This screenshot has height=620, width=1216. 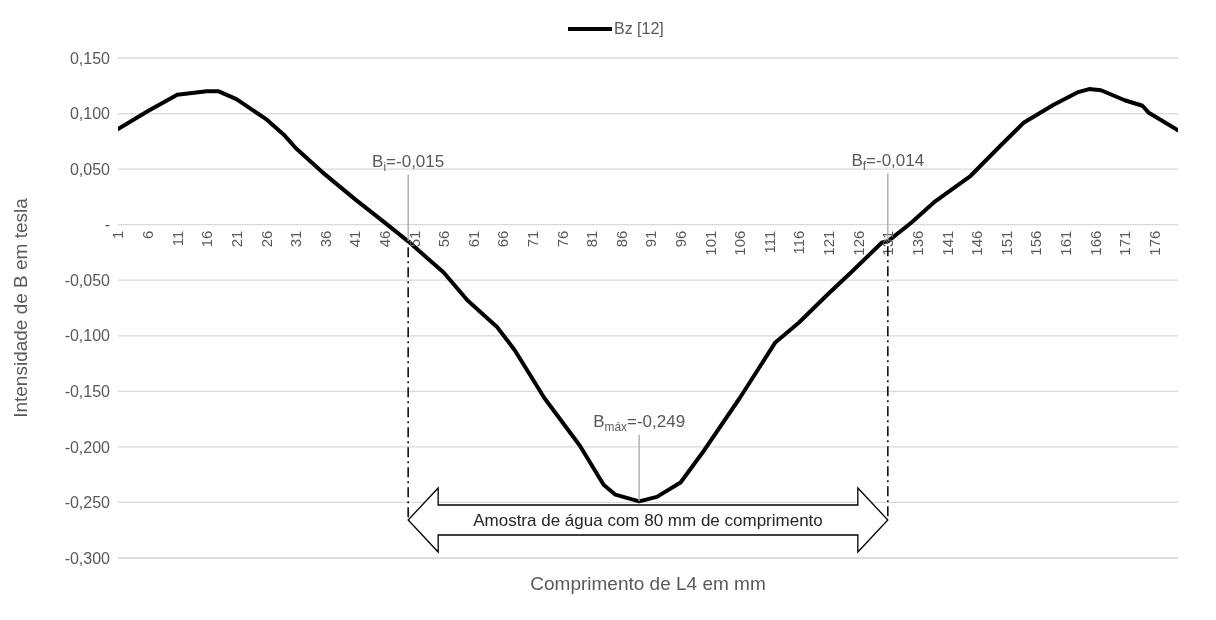 What do you see at coordinates (1125, 243) in the screenshot?
I see `x-tick-label: 171` at bounding box center [1125, 243].